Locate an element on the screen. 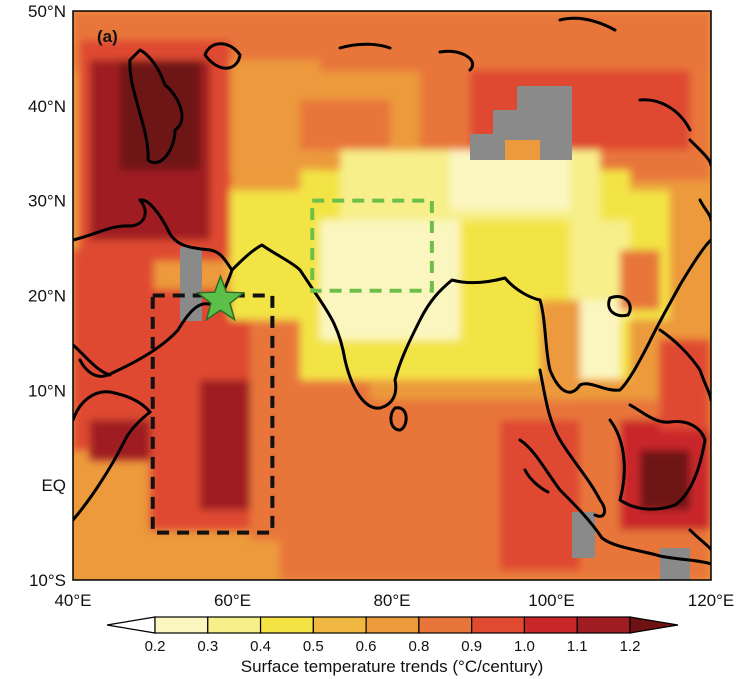 The width and height of the screenshot is (742, 679). colorbar is located at coordinates (392, 625).